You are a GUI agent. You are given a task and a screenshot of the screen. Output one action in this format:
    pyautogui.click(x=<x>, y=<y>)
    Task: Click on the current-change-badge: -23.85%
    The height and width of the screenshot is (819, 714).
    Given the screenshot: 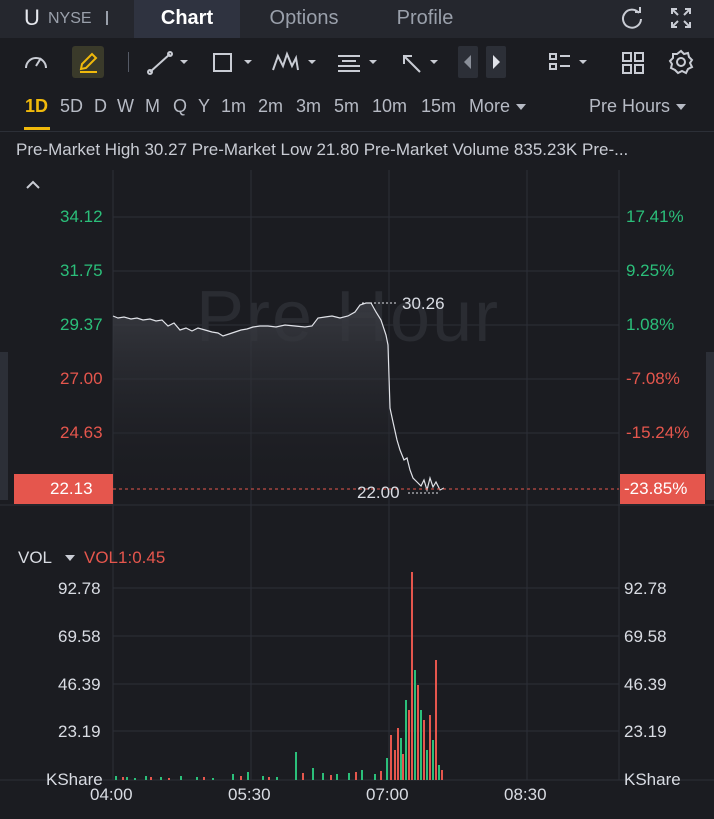 What is the action you would take?
    pyautogui.click(x=662, y=489)
    